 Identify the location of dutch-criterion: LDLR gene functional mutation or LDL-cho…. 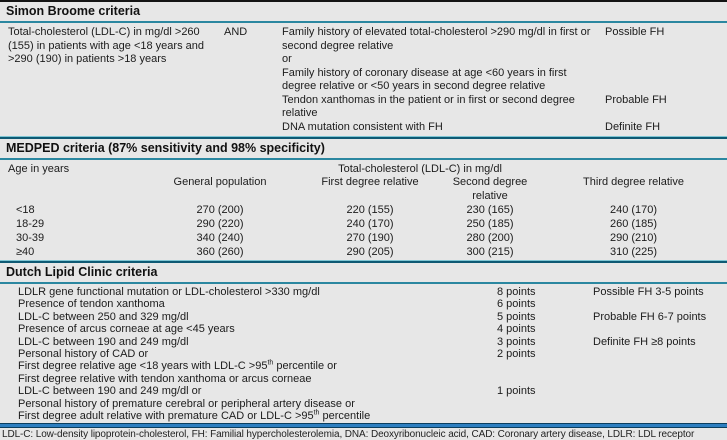
(169, 292).